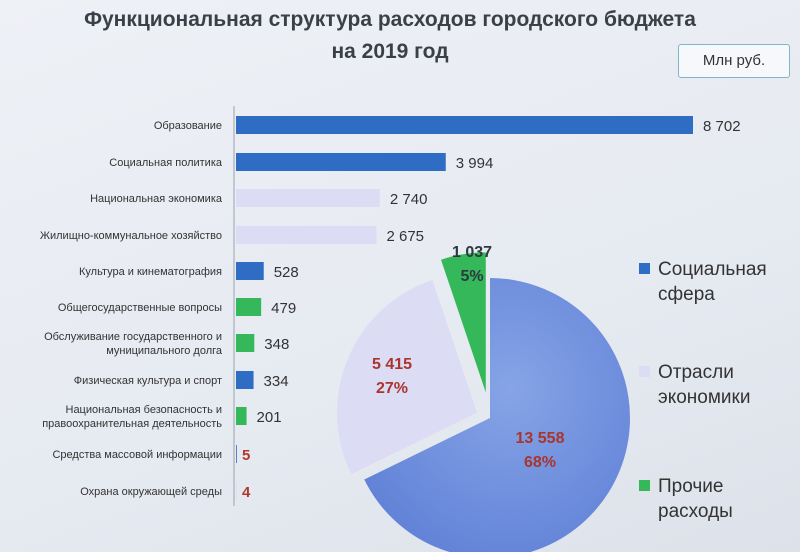 This screenshot has width=800, height=552. Describe the element at coordinates (475, 163) in the screenshot. I see `bar-value-label: 3 994` at that location.